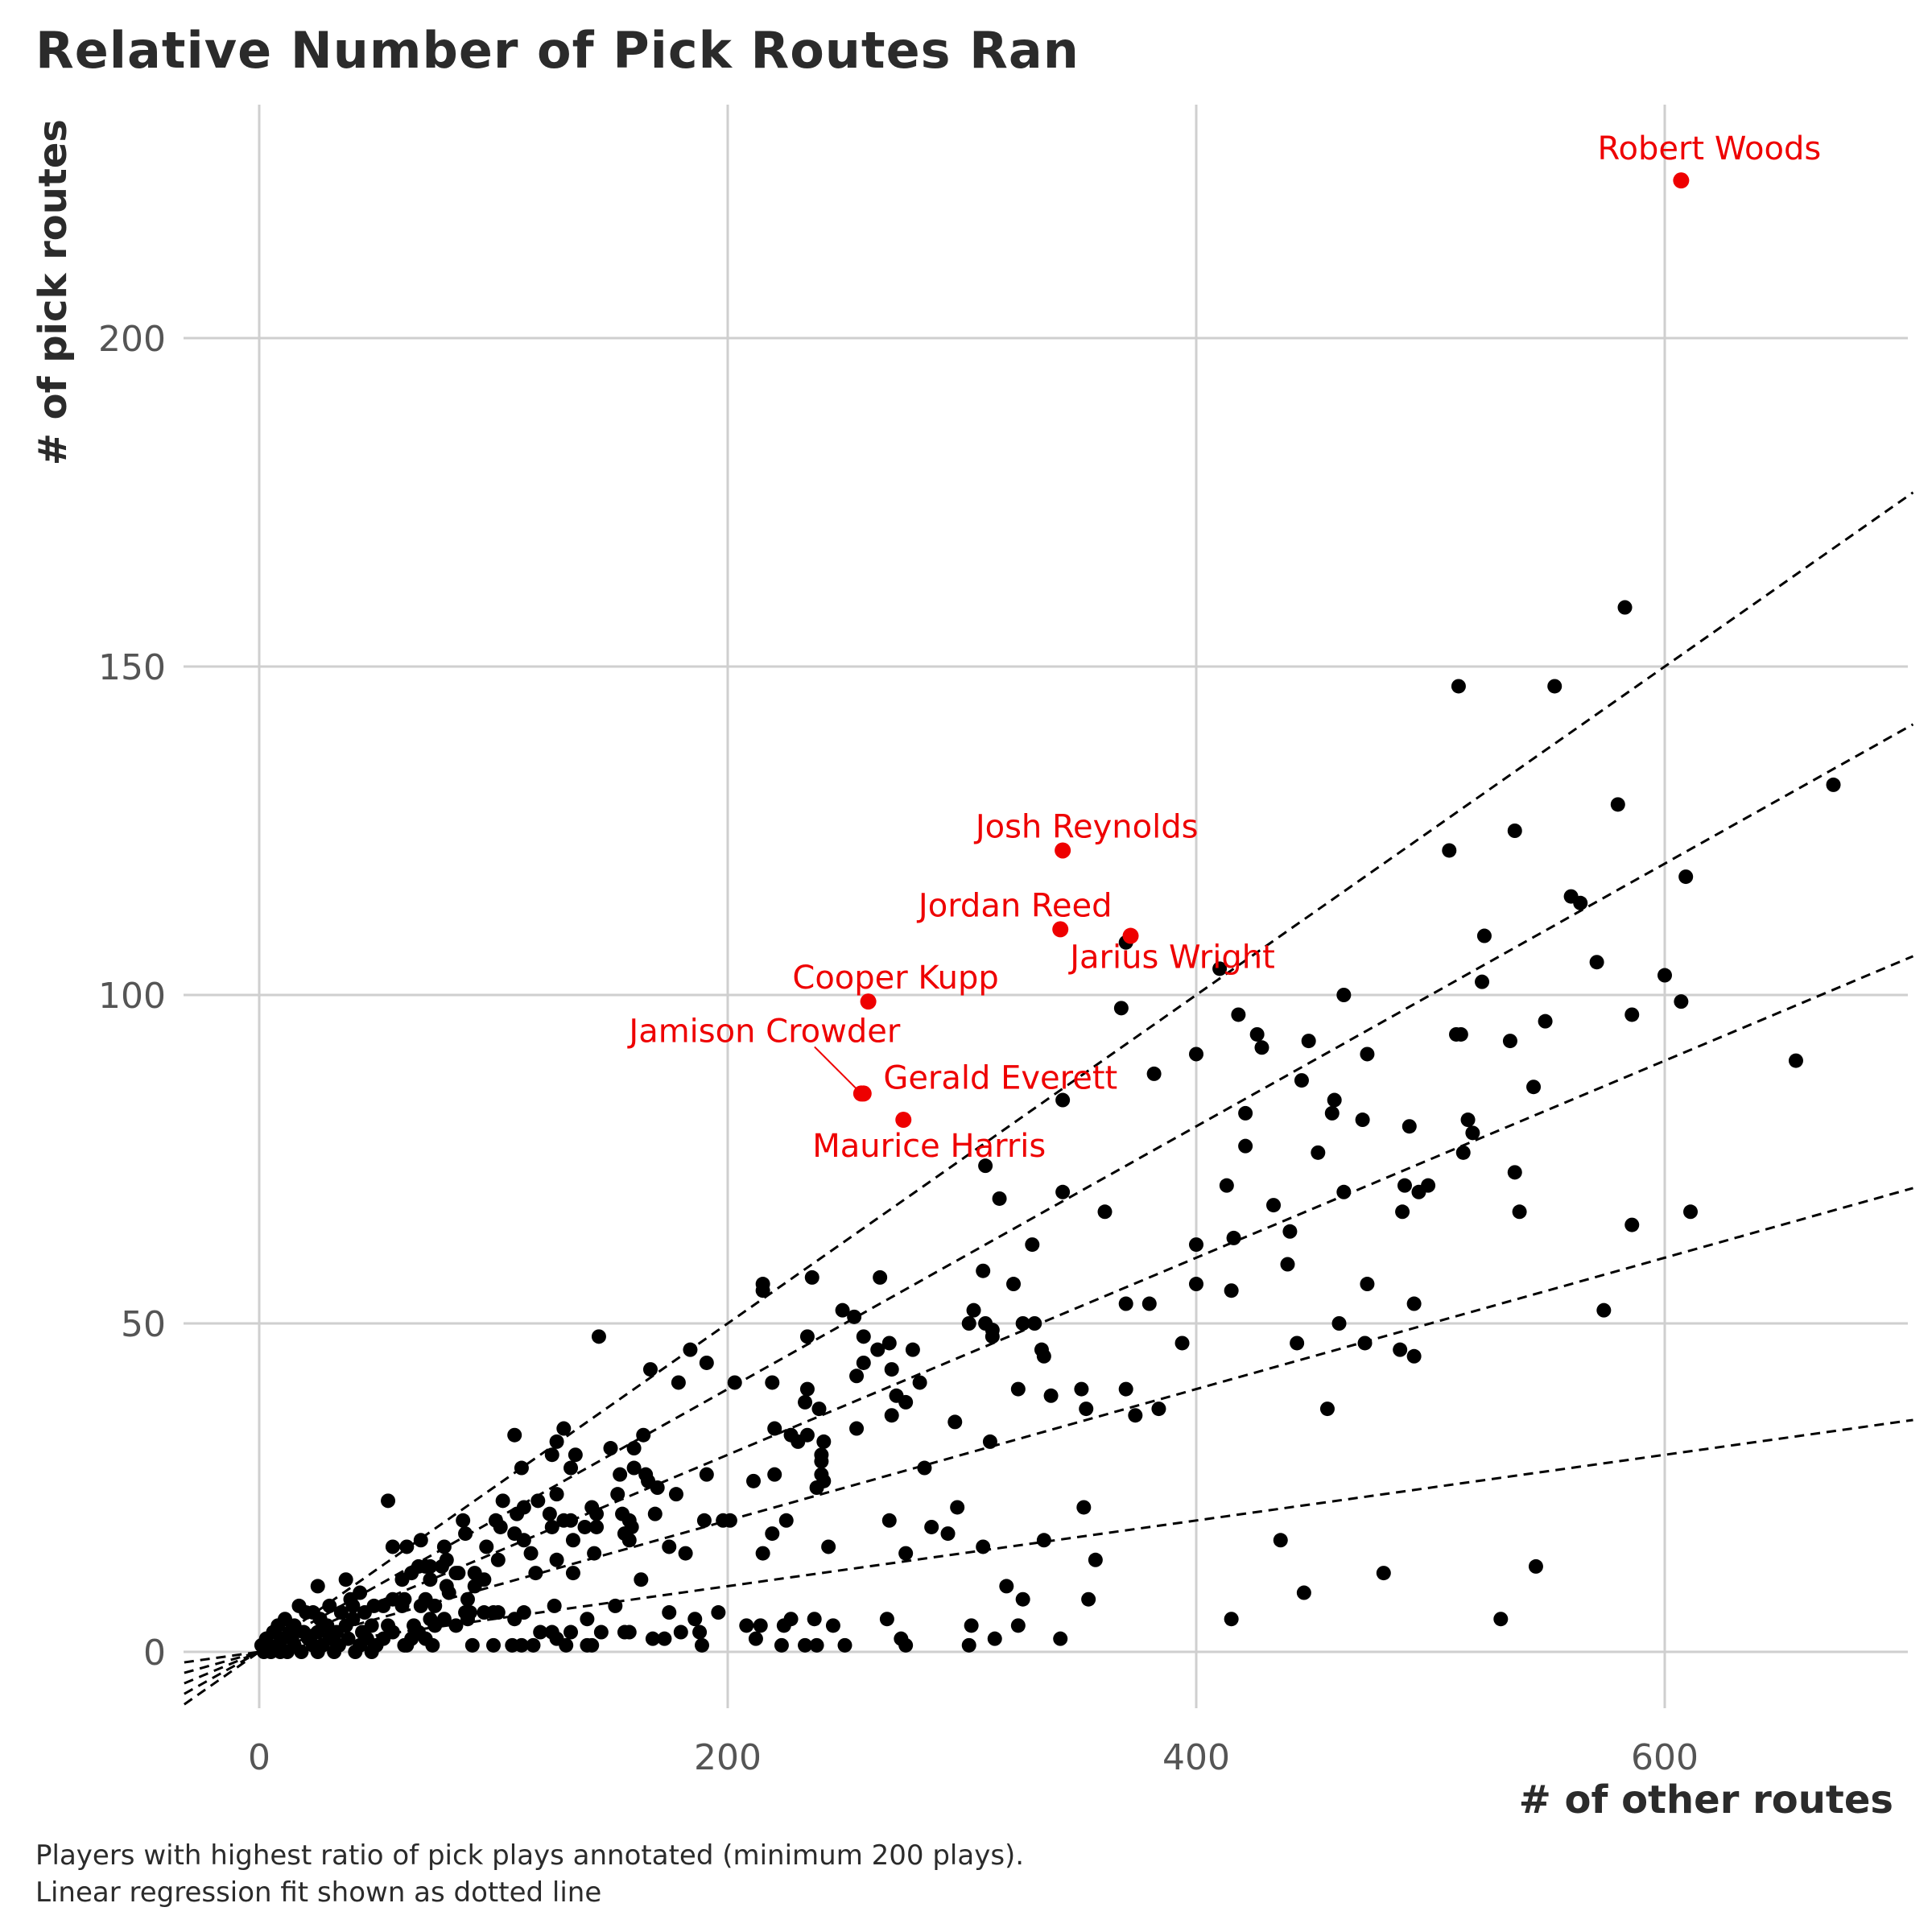 The width and height of the screenshot is (1932, 1932). Describe the element at coordinates (728, 1757) in the screenshot. I see `x-tick-label: 200` at that location.